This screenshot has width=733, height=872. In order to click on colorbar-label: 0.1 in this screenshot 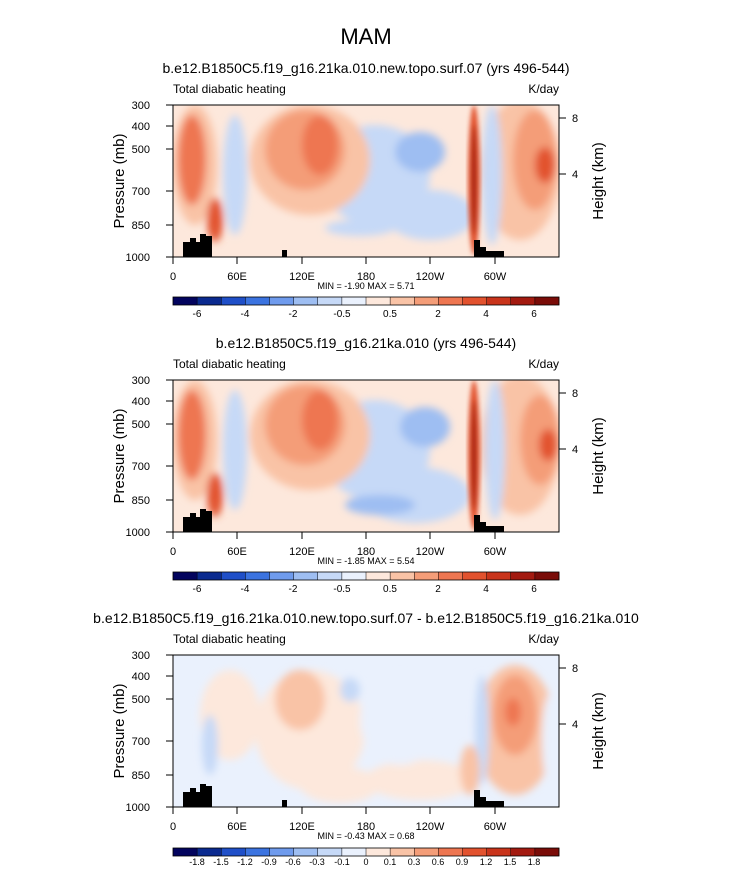, I will do `click(390, 862)`.